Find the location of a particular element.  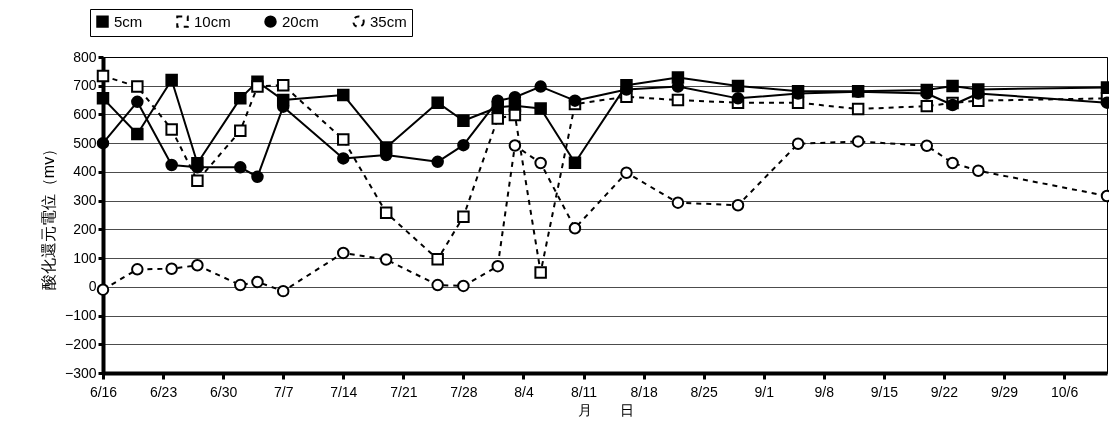

x-tick-label: 9/22 is located at coordinates (944, 391).